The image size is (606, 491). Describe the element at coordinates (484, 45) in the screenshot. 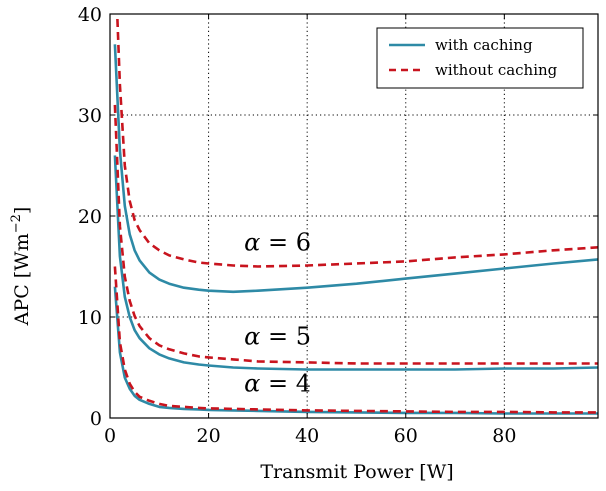

I see `legend-label-with-caching: with caching` at that location.